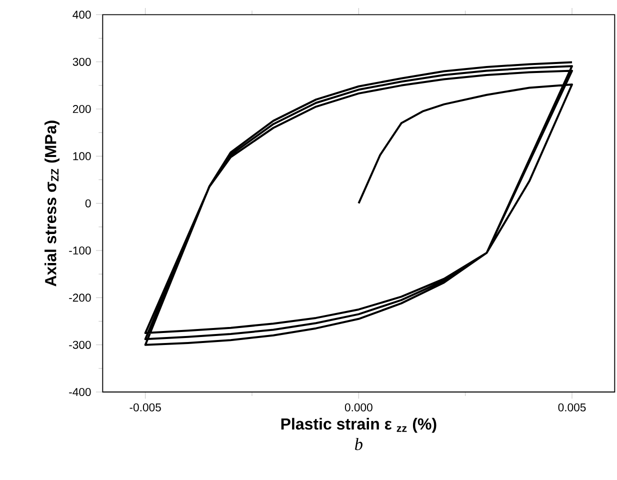 Image resolution: width=617 pixels, height=480 pixels. Describe the element at coordinates (81, 14) in the screenshot. I see `y-tick-label: 400` at that location.